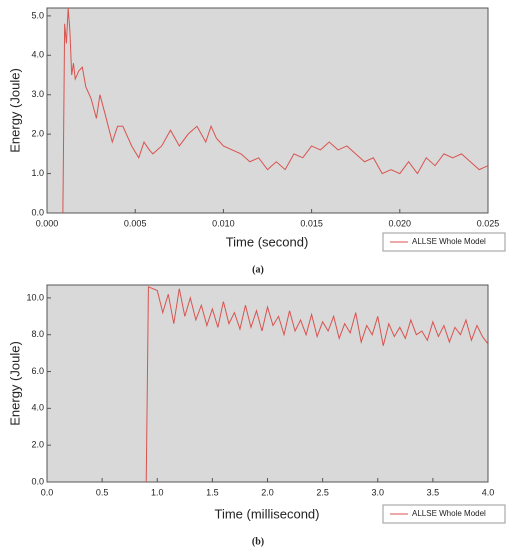 The image size is (516, 550). Describe the element at coordinates (37, 94) in the screenshot. I see `y-tick-label: 3.0` at that location.